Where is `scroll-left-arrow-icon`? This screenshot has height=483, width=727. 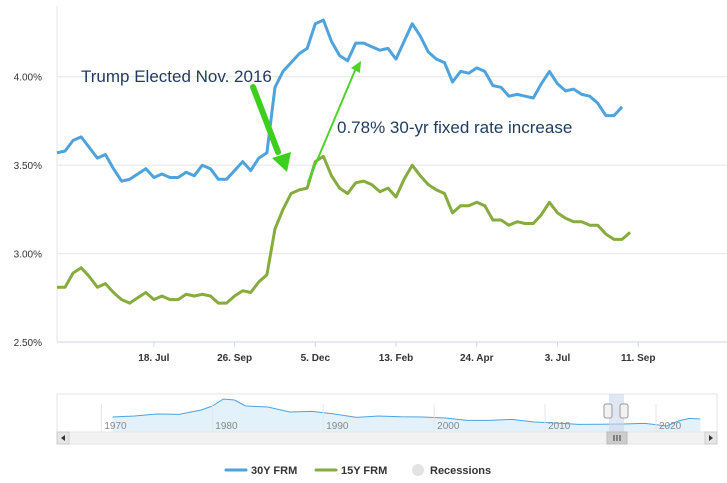 scroll-left-arrow-icon is located at coordinates (63, 438).